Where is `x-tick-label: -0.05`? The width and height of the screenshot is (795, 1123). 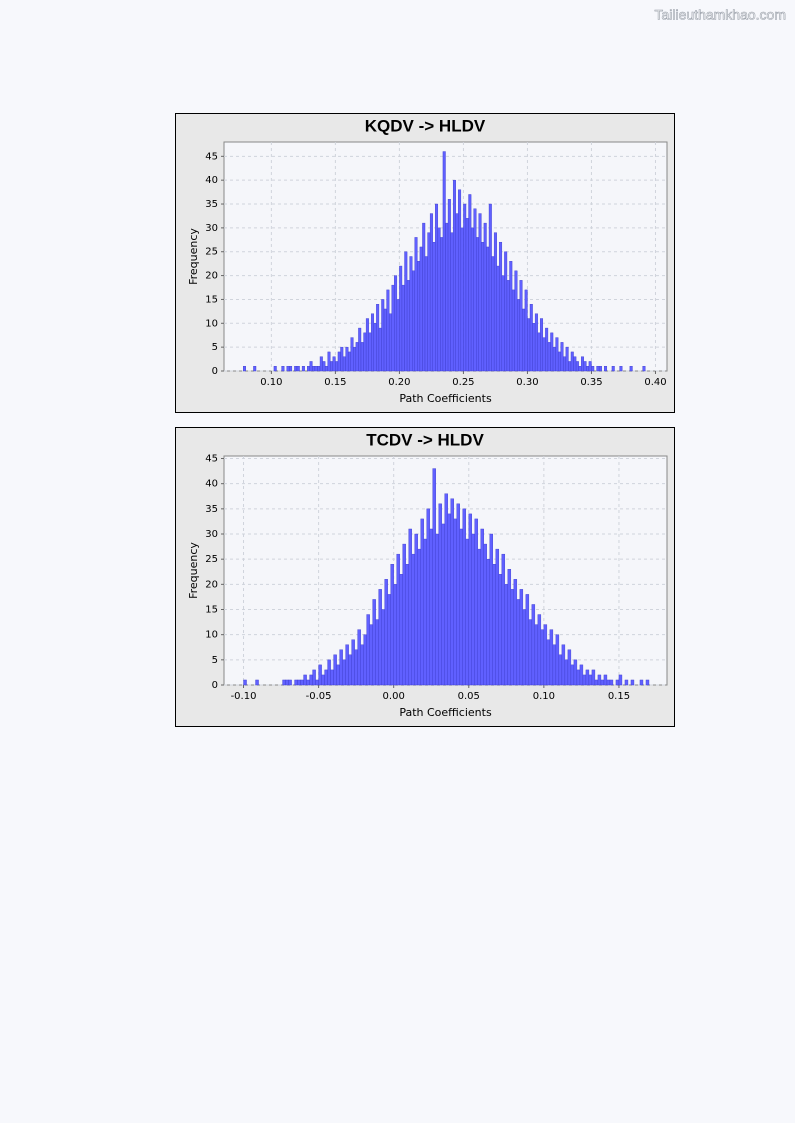
x-tick-label: -0.05 is located at coordinates (319, 696).